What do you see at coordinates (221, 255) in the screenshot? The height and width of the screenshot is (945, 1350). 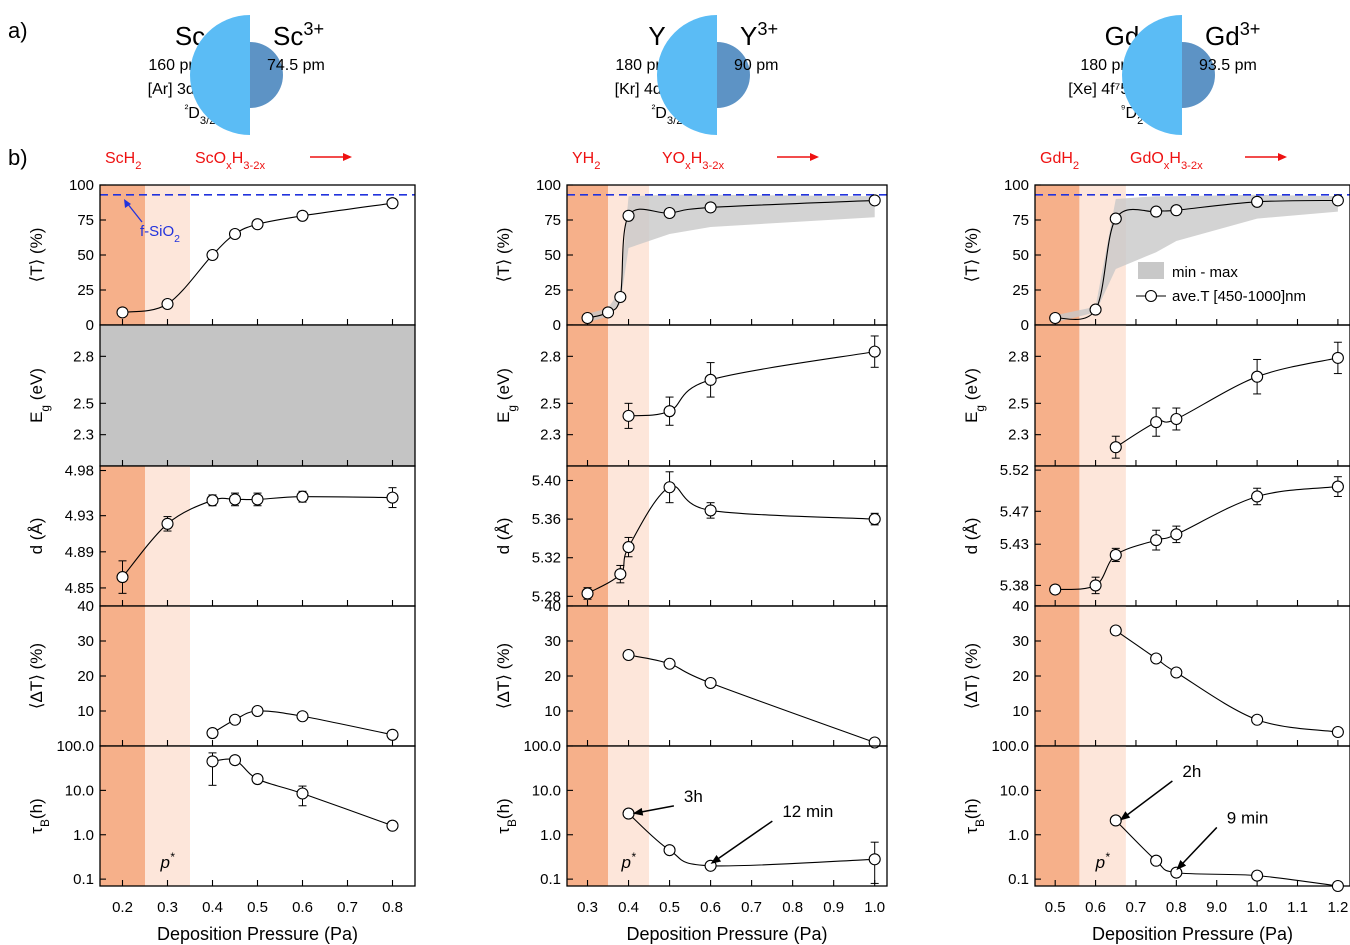 I see `row-T: 0 25 50 75 100 ⟨T⟩ (%)` at bounding box center [221, 255].